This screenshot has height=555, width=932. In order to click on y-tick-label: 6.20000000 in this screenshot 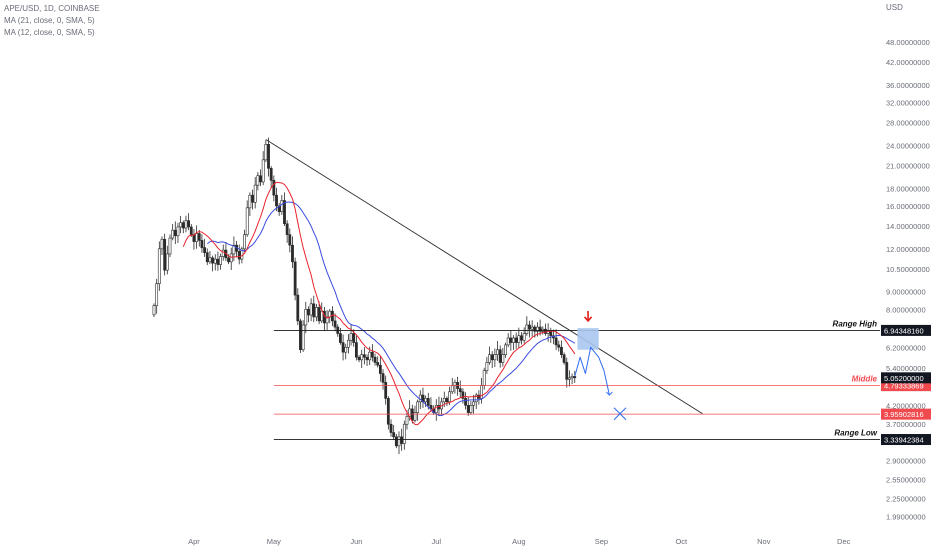, I will do `click(906, 347)`.